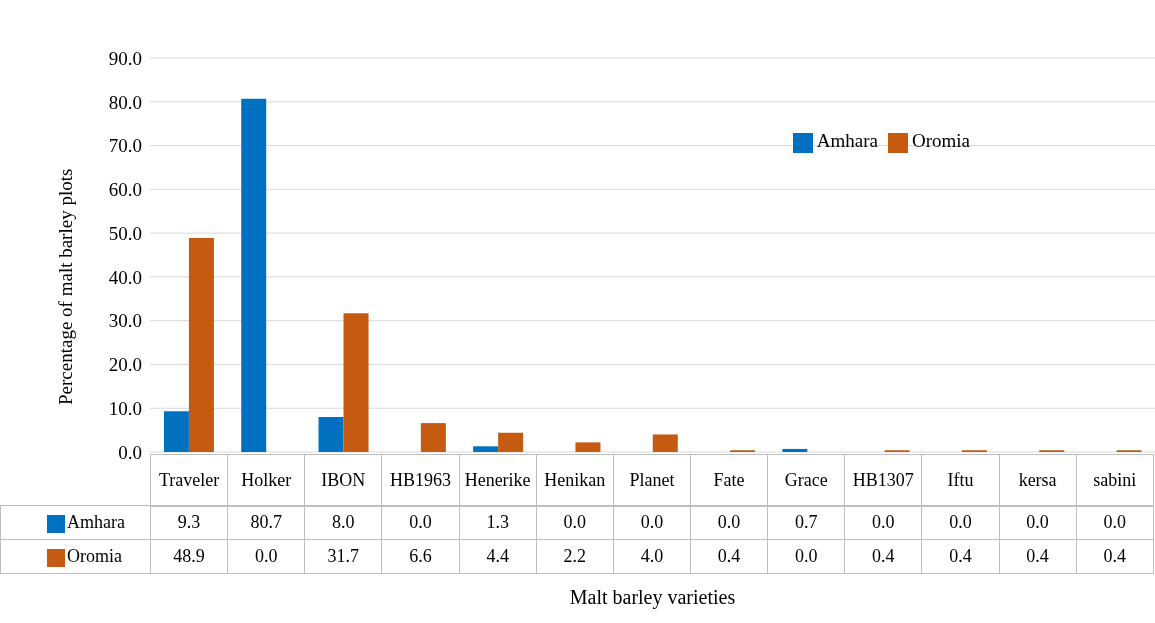 This screenshot has width=1155, height=623. What do you see at coordinates (729, 480) in the screenshot?
I see `x-tick-label: Fate` at bounding box center [729, 480].